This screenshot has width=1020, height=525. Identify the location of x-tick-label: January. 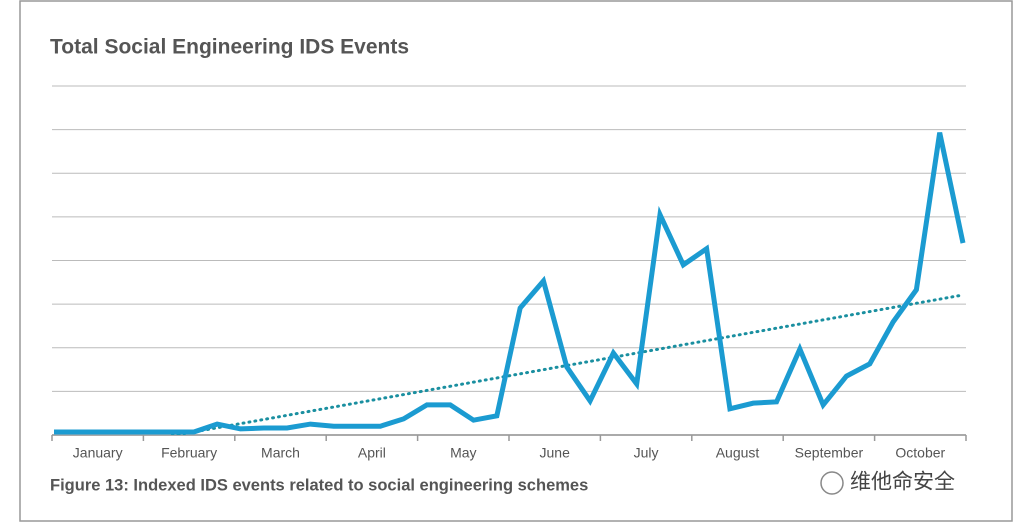
(98, 453).